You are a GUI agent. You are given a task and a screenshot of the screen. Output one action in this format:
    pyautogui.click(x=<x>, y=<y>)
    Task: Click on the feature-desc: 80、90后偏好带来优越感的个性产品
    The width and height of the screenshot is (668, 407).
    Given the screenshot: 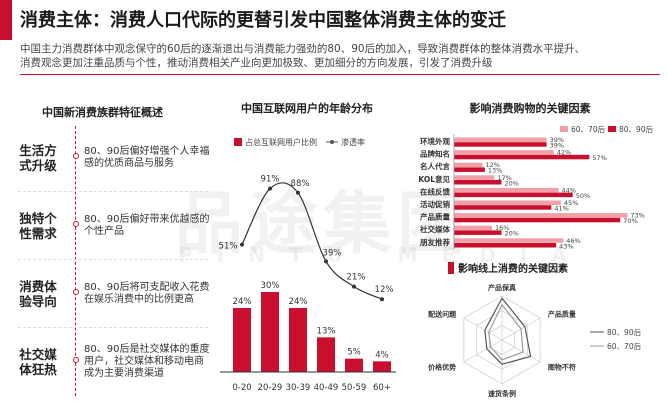 What is the action you would take?
    pyautogui.click(x=147, y=225)
    